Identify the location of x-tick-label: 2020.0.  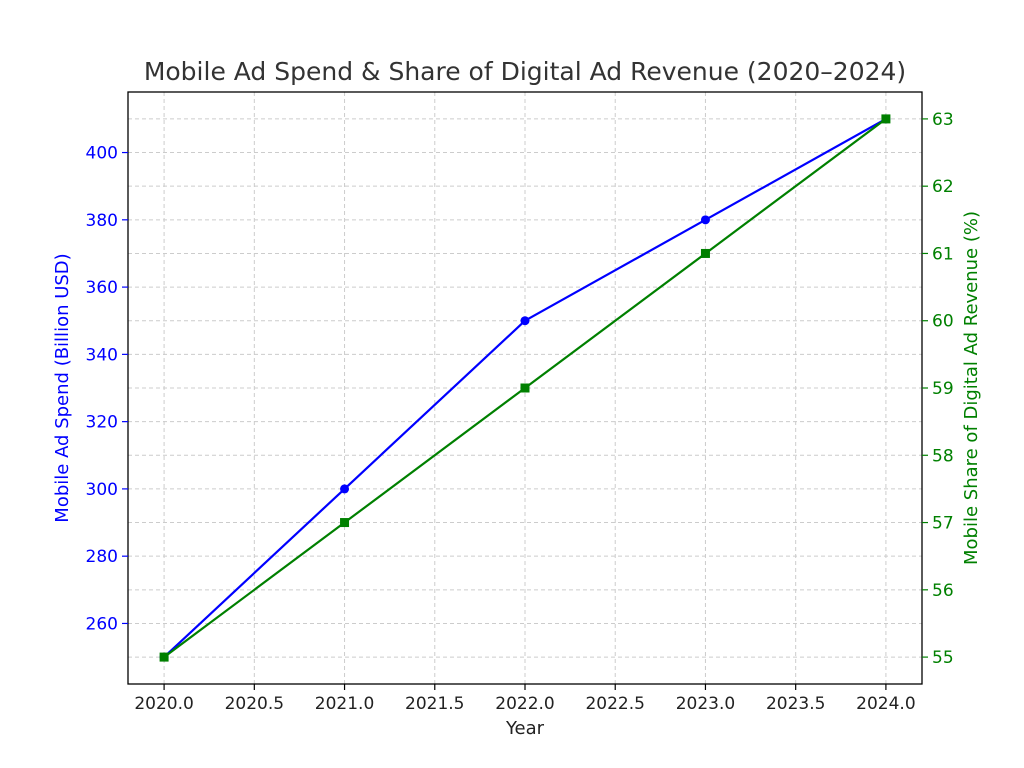
(163, 704).